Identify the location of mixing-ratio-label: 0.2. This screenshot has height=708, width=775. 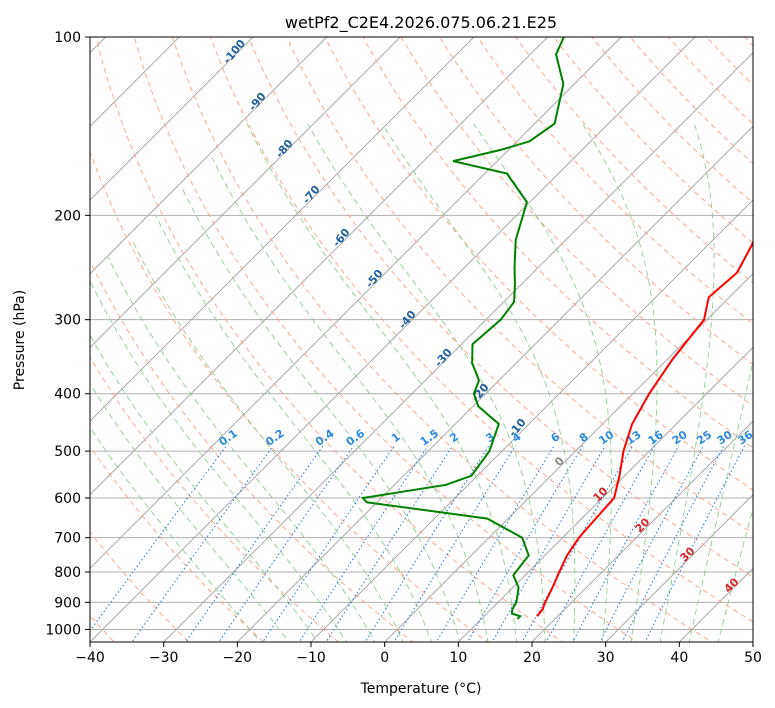
(274, 438).